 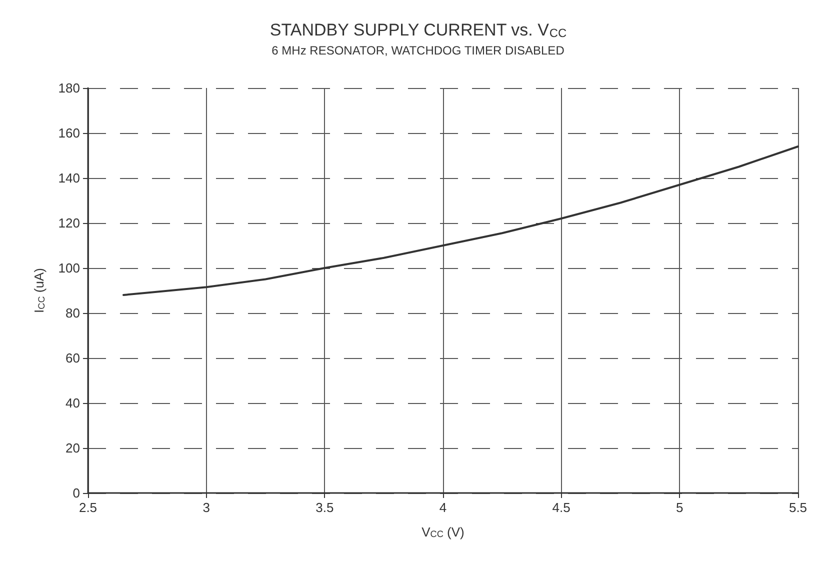 What do you see at coordinates (69, 88) in the screenshot?
I see `y-tick-label: 180` at bounding box center [69, 88].